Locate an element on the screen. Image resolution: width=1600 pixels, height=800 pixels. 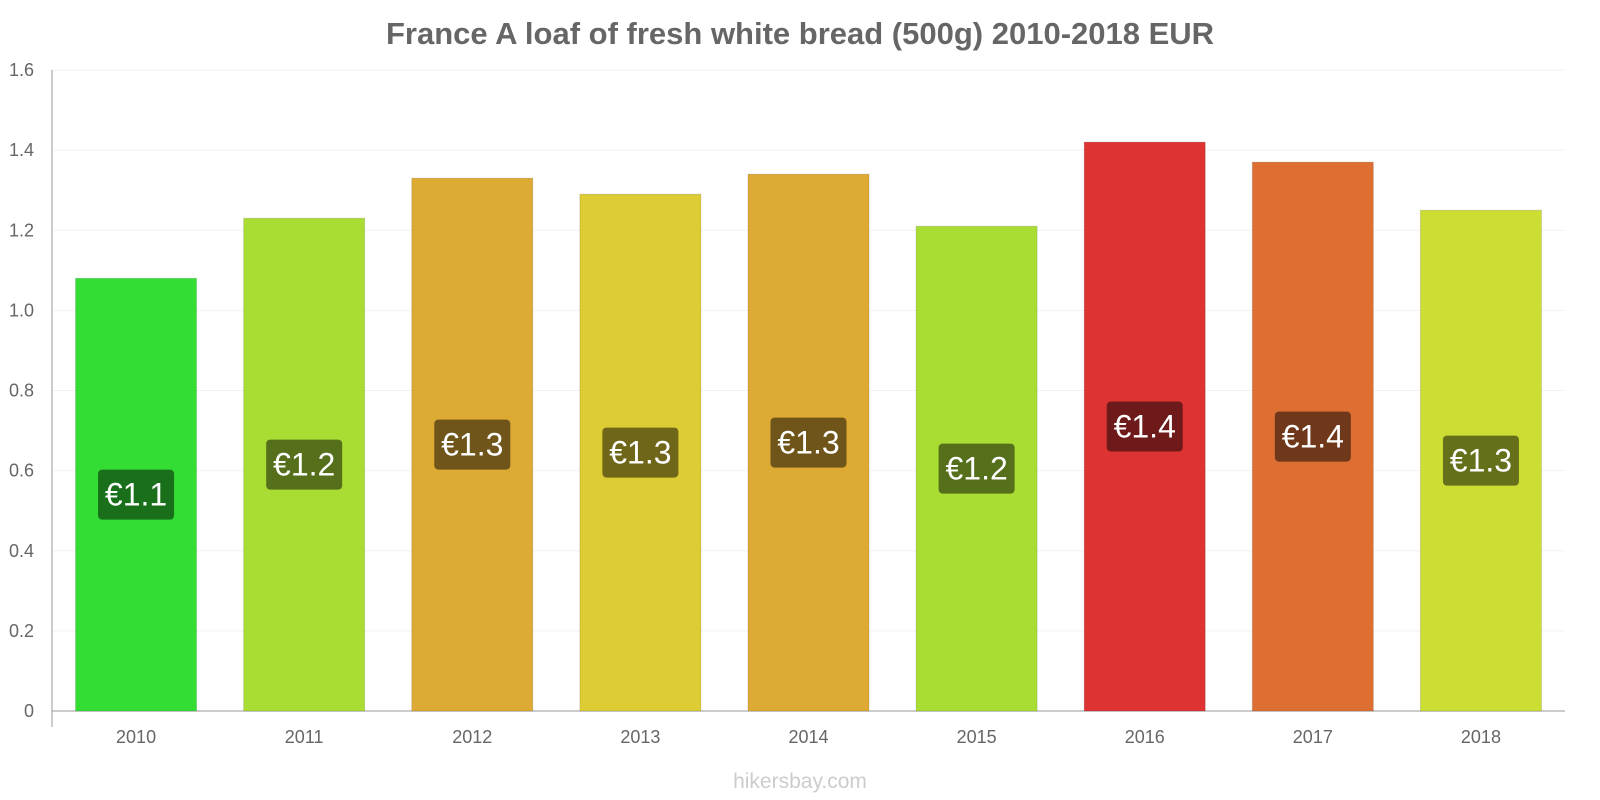
y-tick-label: 1.2 is located at coordinates (21, 230).